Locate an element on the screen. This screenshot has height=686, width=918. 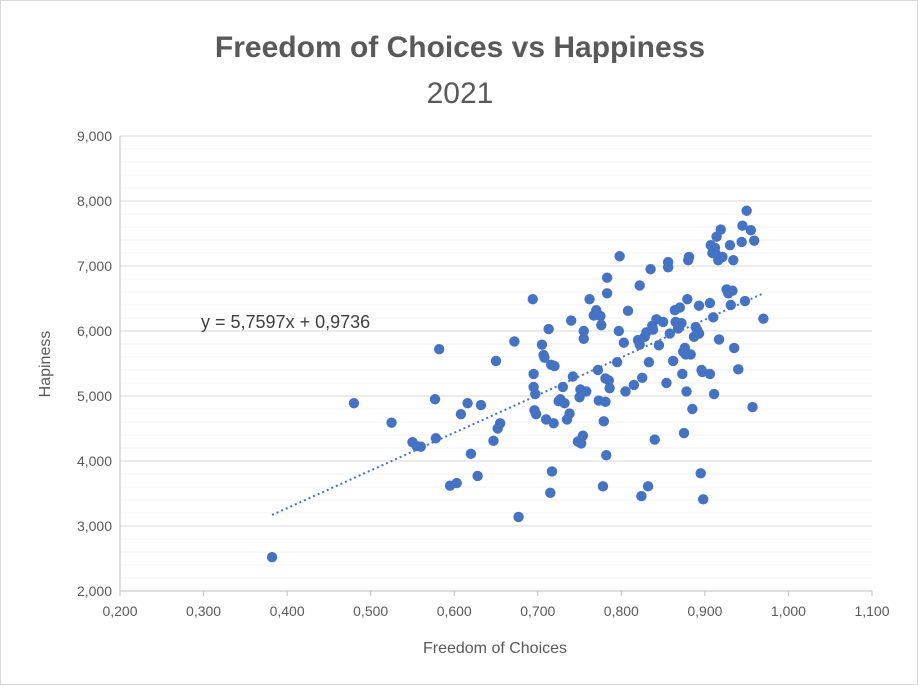
y-tick-label: 8,000 is located at coordinates (94, 201).